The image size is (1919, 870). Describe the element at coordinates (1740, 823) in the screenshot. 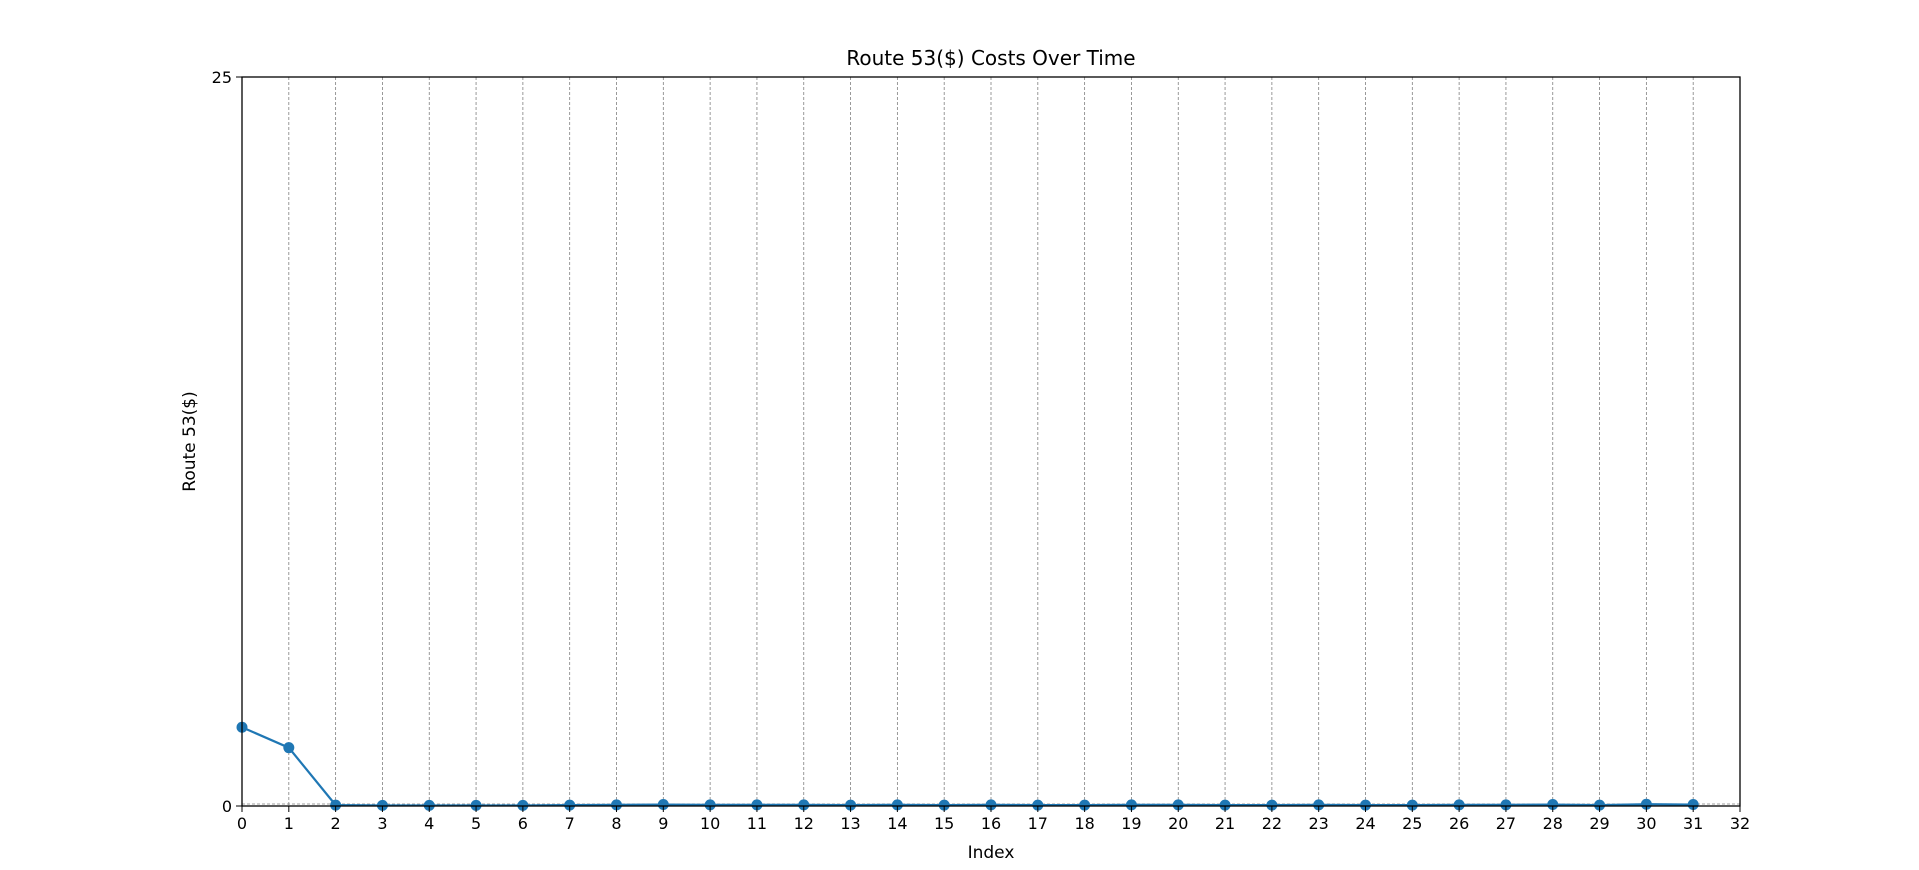

I see `x-tick-label: 32` at that location.